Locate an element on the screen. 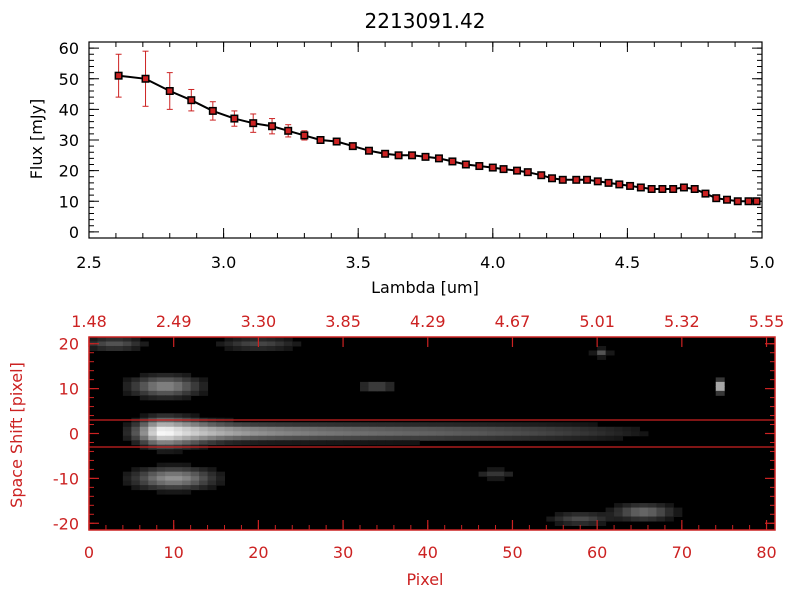 The image size is (800, 600). x-axis-label: Lambda [um] is located at coordinates (425, 287).